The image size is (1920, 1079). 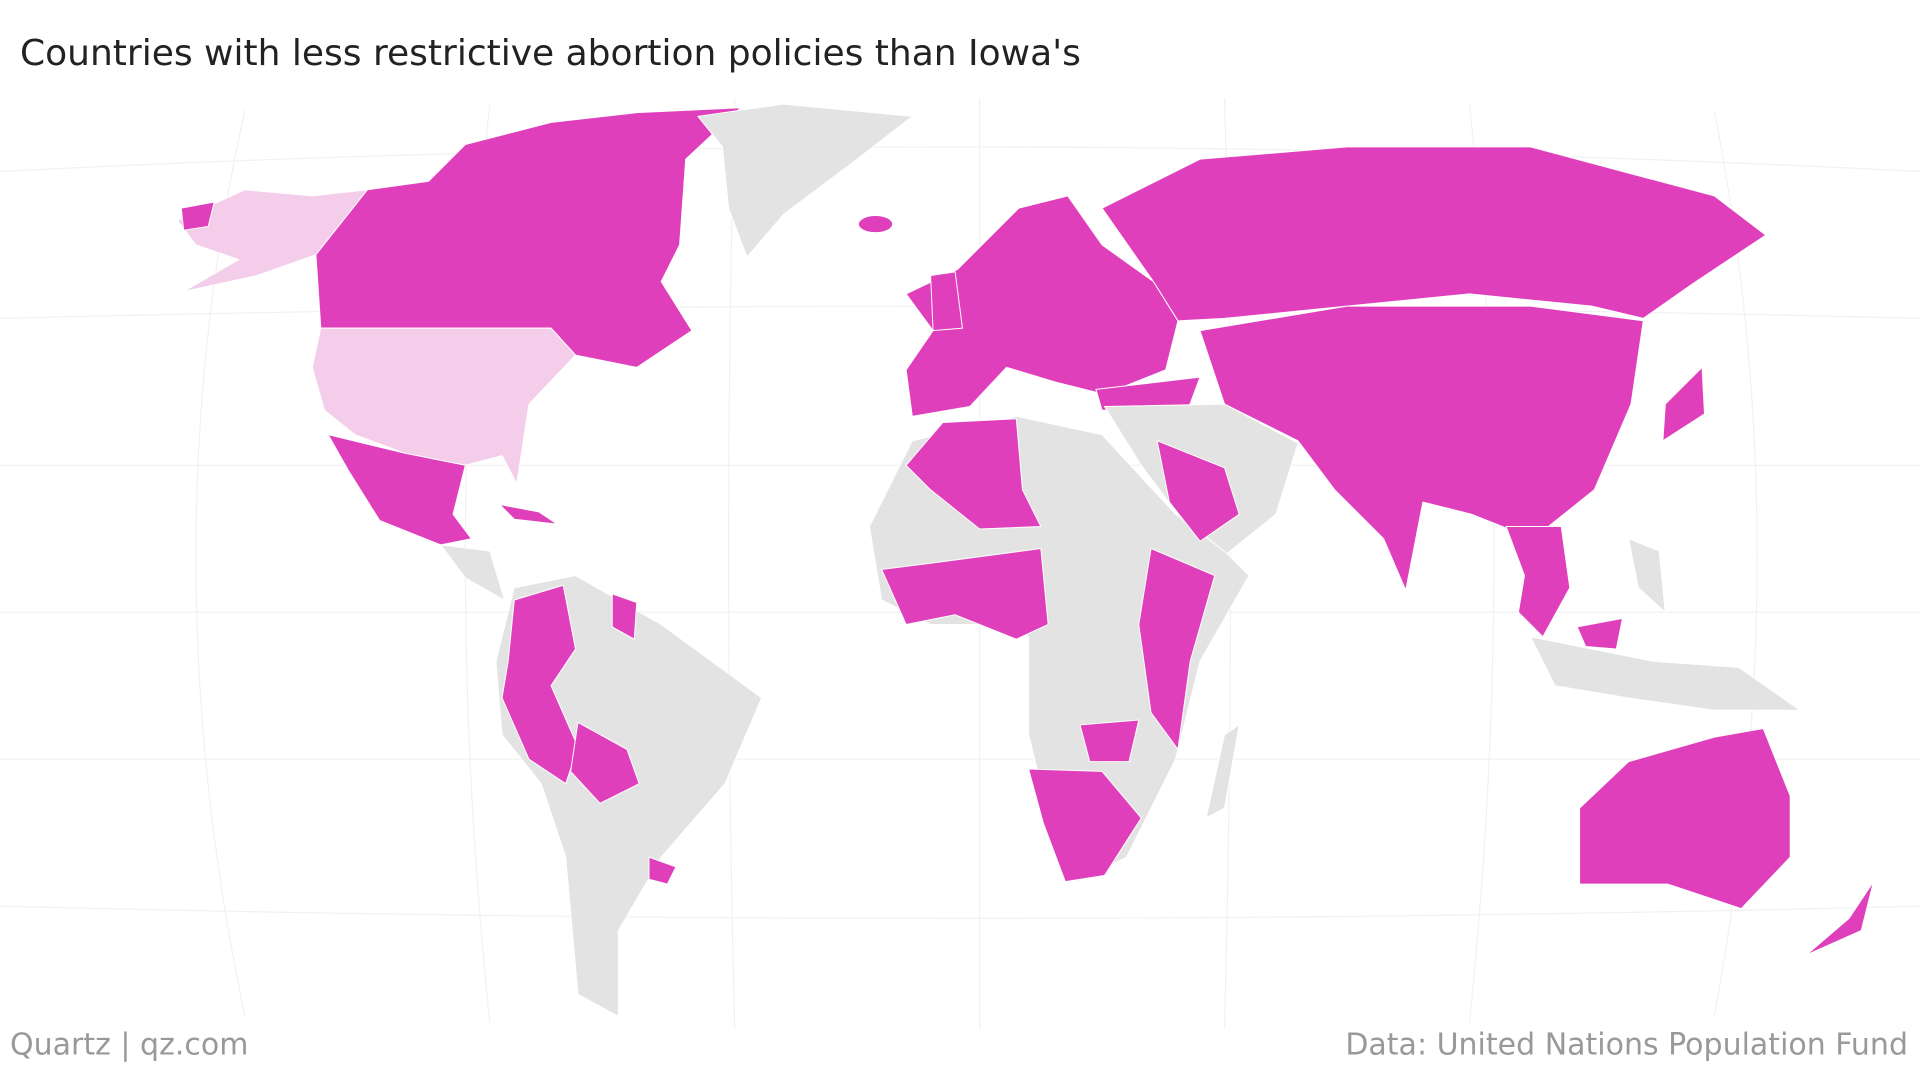 What do you see at coordinates (964, 594) in the screenshot?
I see `west-africa` at bounding box center [964, 594].